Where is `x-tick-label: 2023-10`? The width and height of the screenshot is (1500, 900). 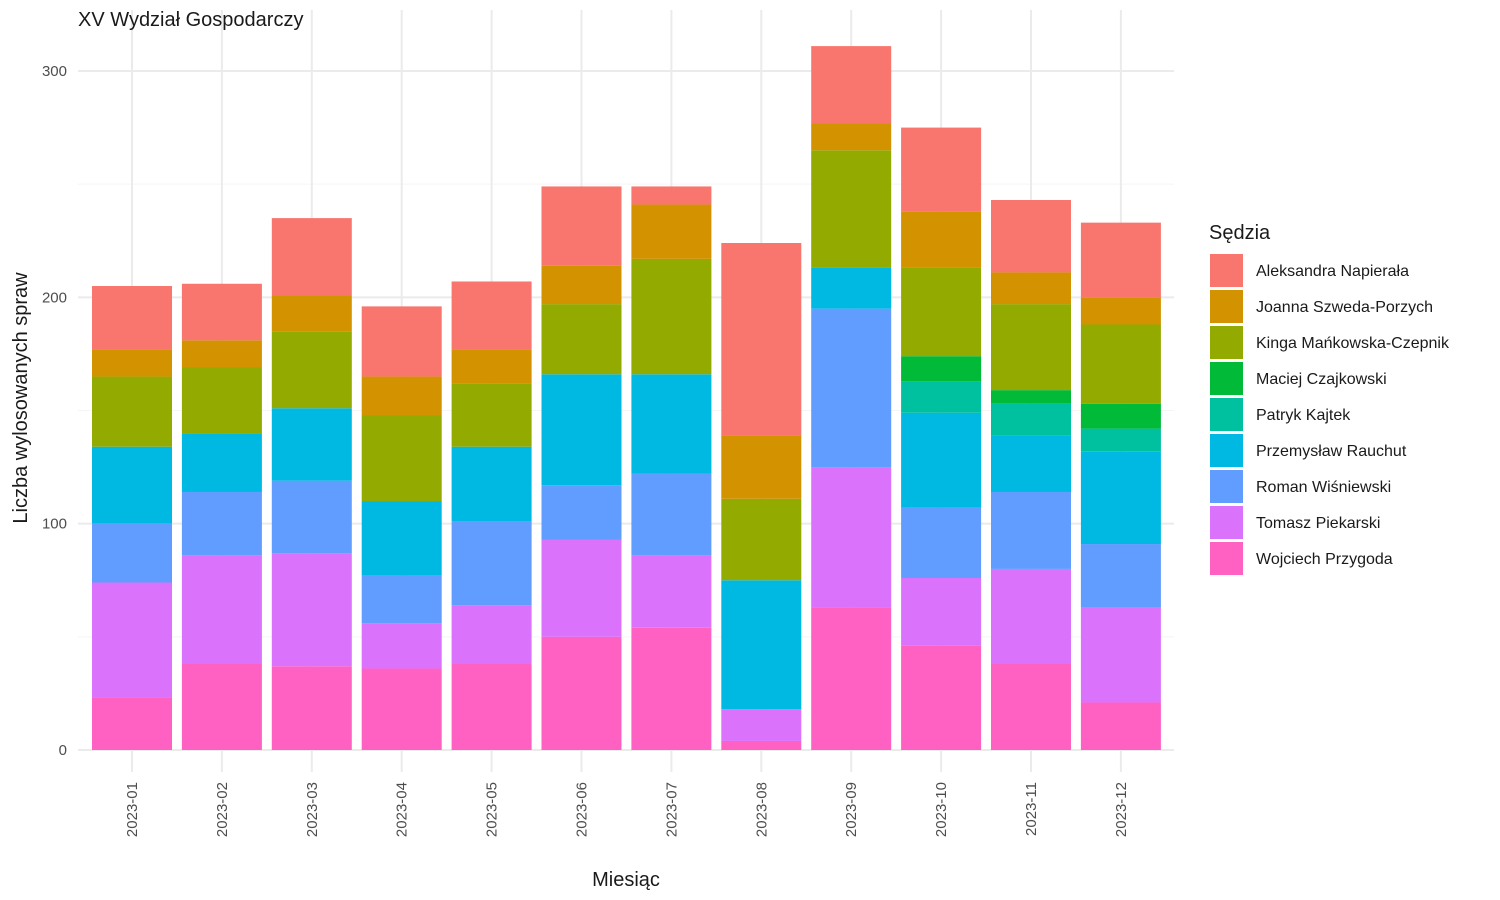 x-tick-label: 2023-10 is located at coordinates (941, 809).